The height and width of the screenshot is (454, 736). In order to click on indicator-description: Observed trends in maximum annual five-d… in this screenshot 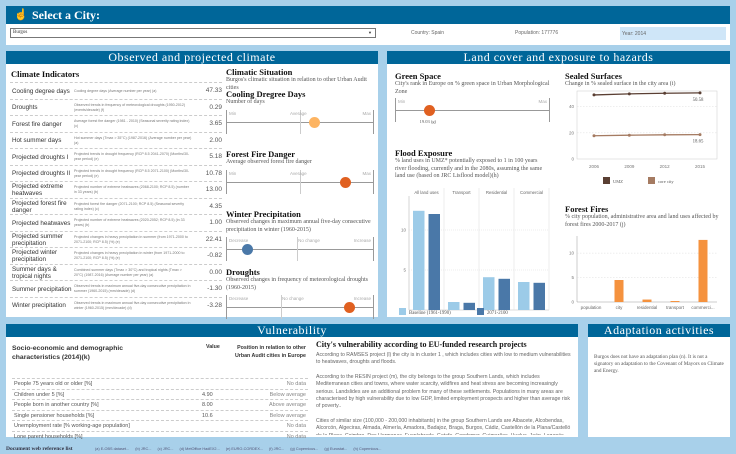, I will do `click(132, 288)`.